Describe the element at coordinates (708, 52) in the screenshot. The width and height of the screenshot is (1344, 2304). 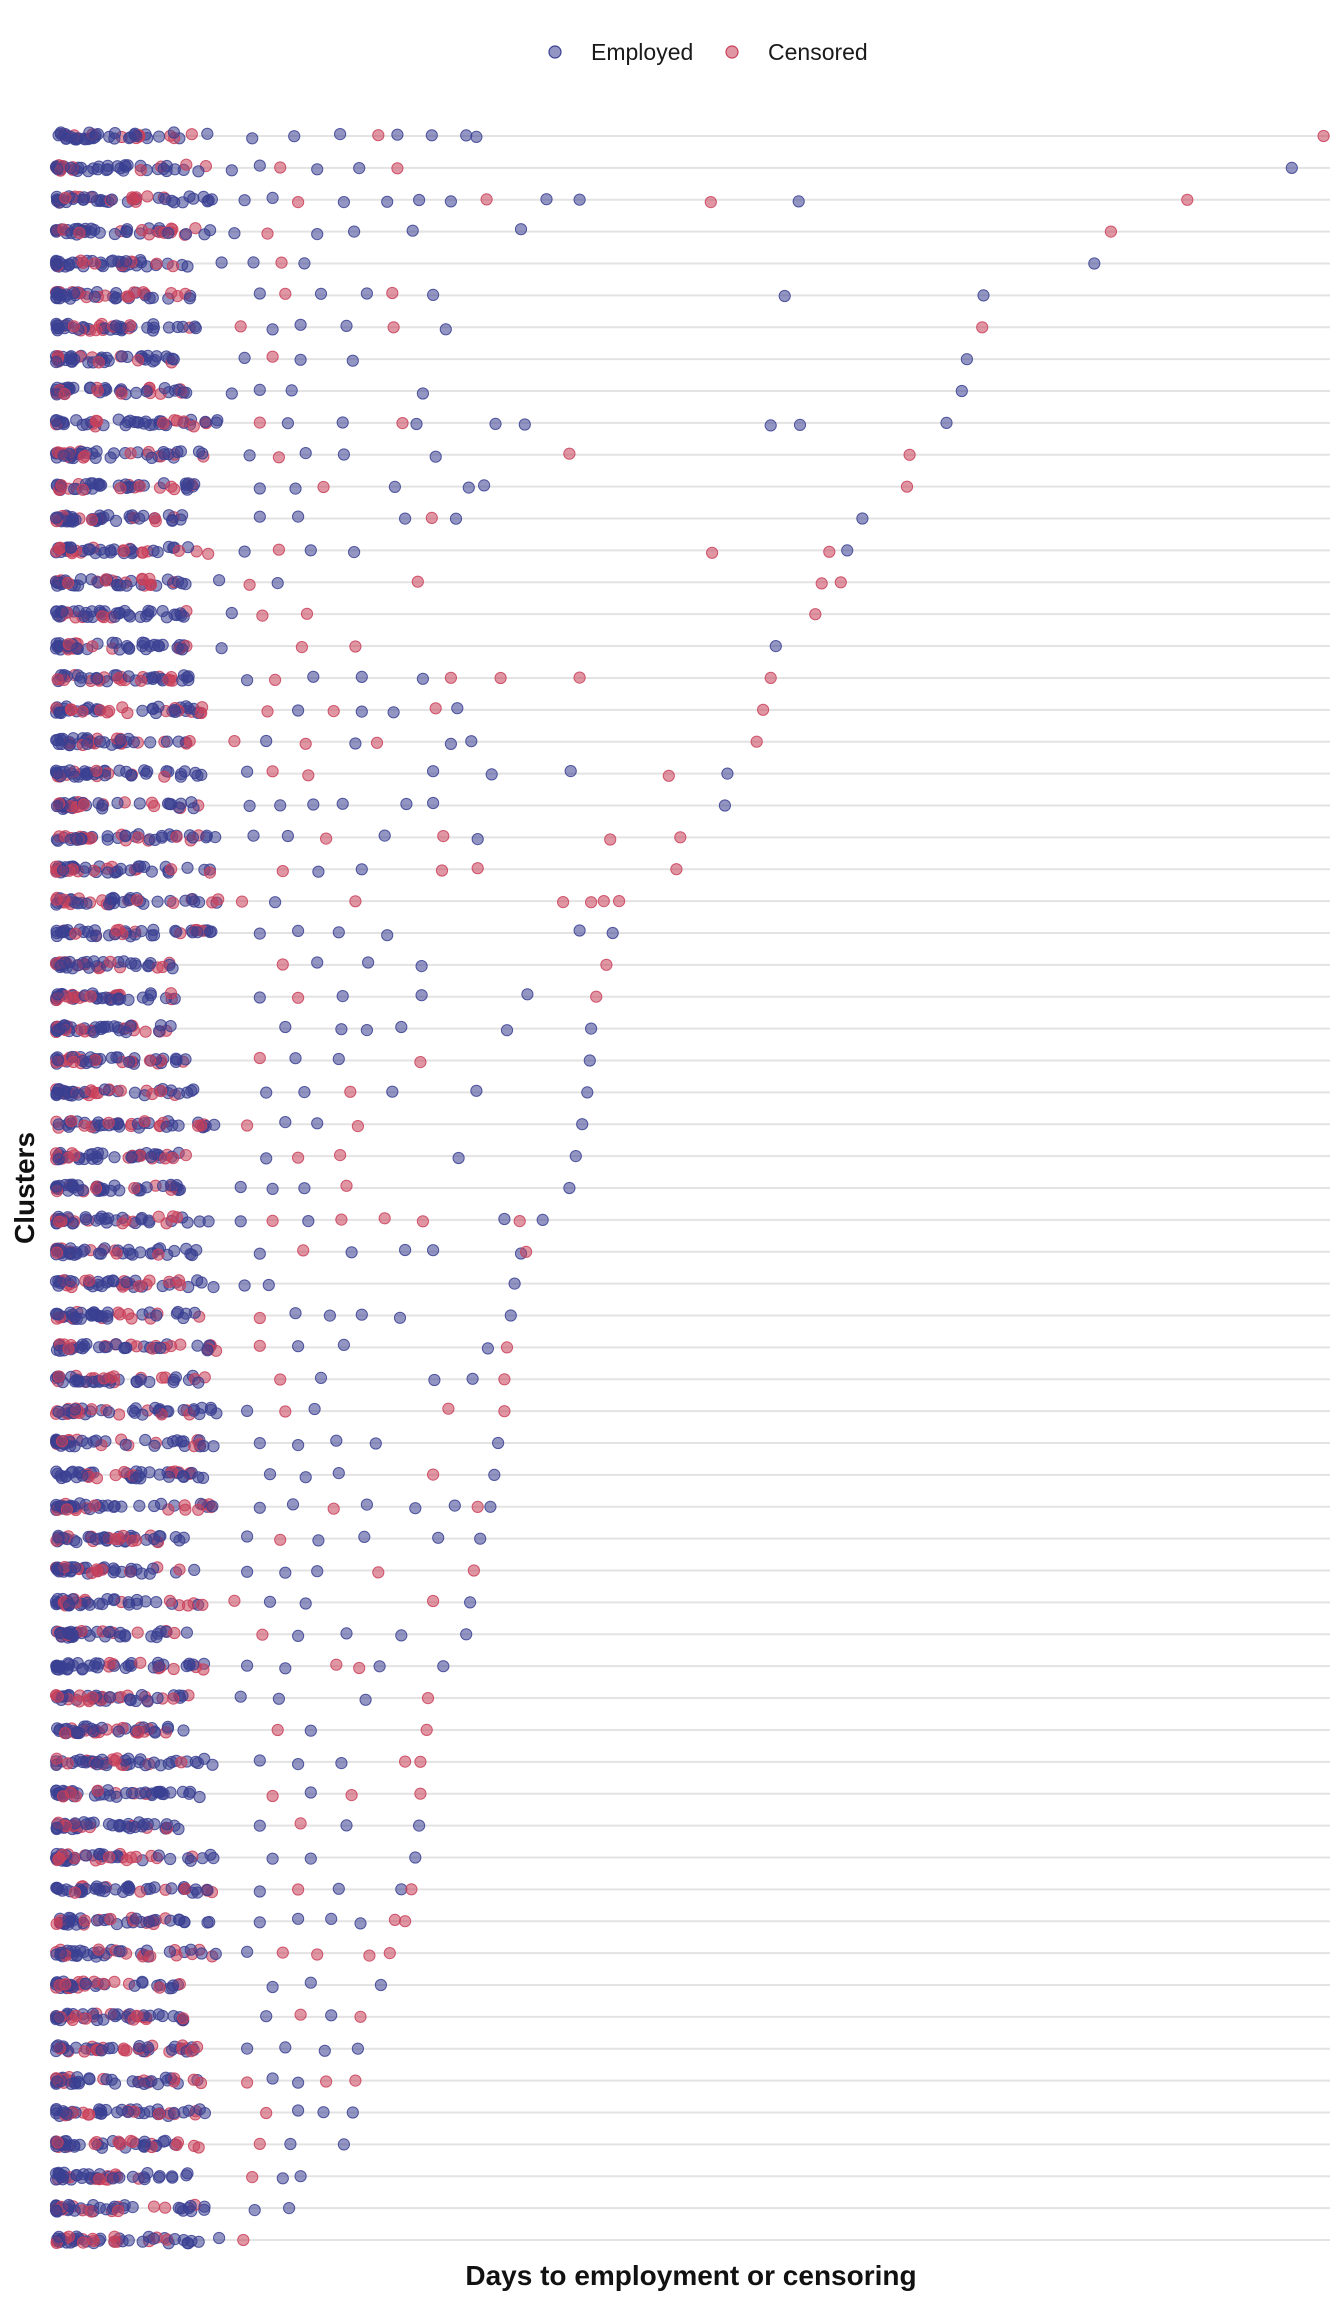
I see `legend: Employed Censored` at that location.